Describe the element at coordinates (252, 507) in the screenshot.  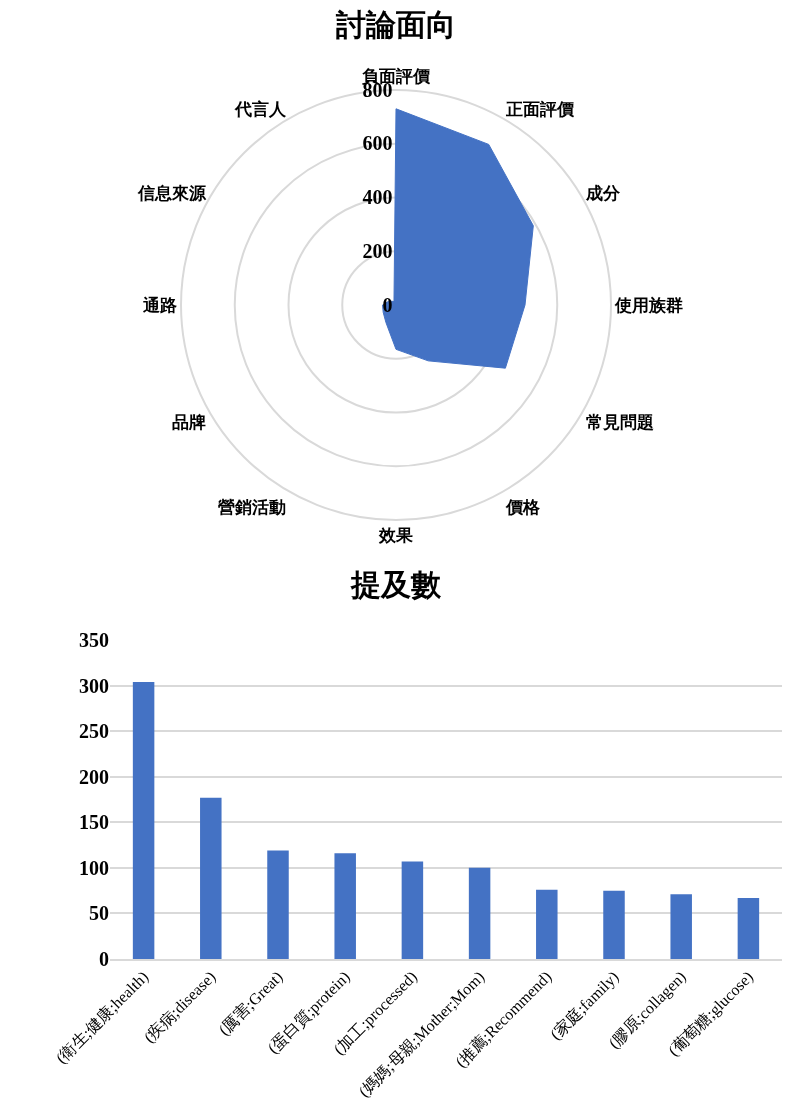
I see `spoke-label: 營銷活動` at that location.